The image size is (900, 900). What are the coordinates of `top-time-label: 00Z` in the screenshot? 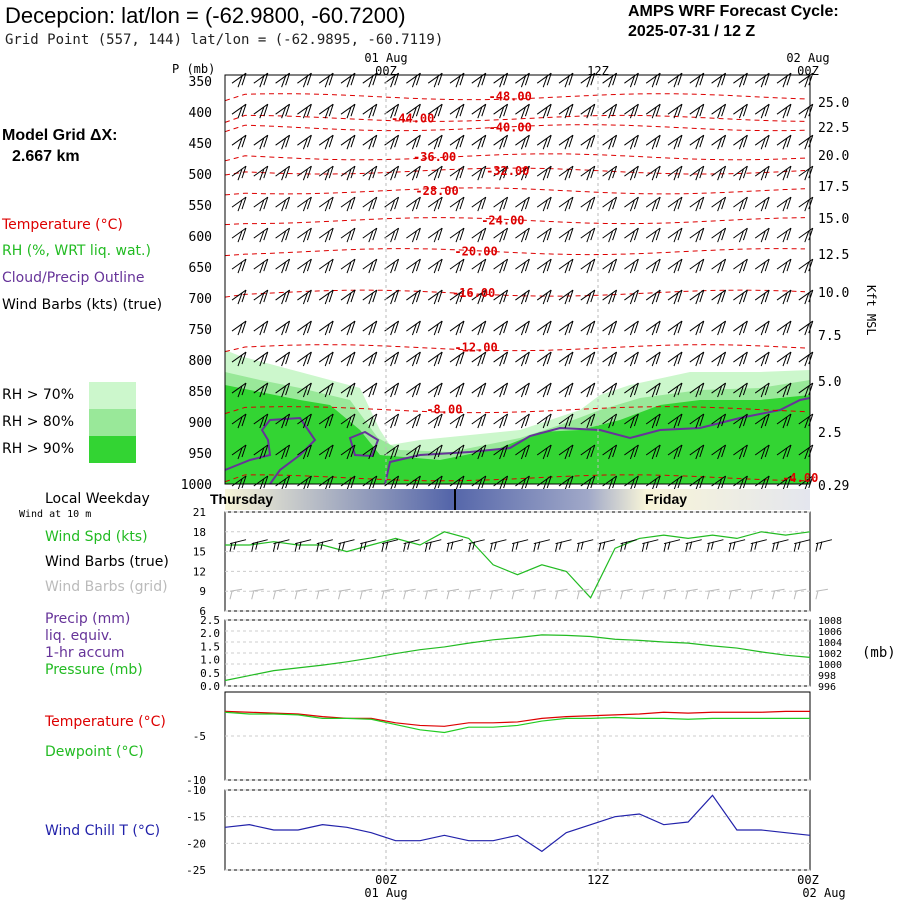 It's located at (808, 71).